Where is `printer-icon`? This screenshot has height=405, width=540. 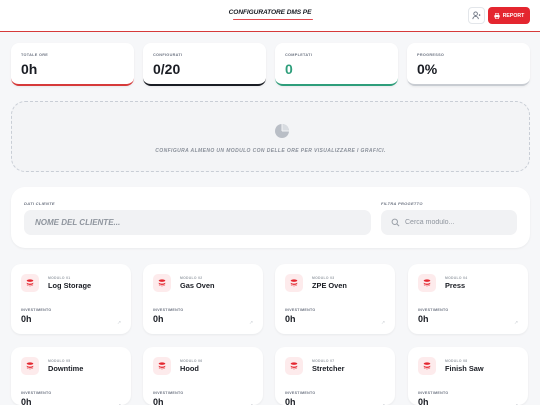 printer-icon is located at coordinates (496, 15).